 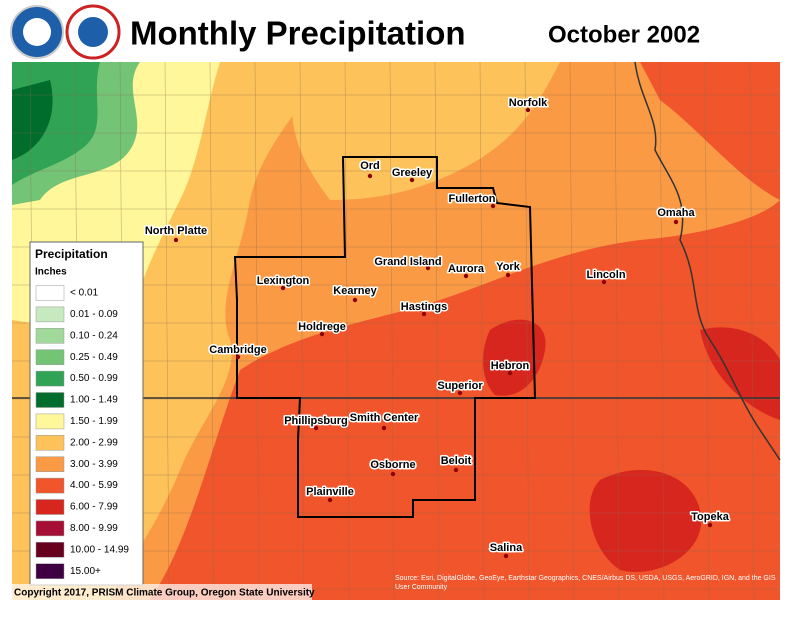 What do you see at coordinates (94, 314) in the screenshot?
I see `legend-label: 0.01 - 0.09` at bounding box center [94, 314].